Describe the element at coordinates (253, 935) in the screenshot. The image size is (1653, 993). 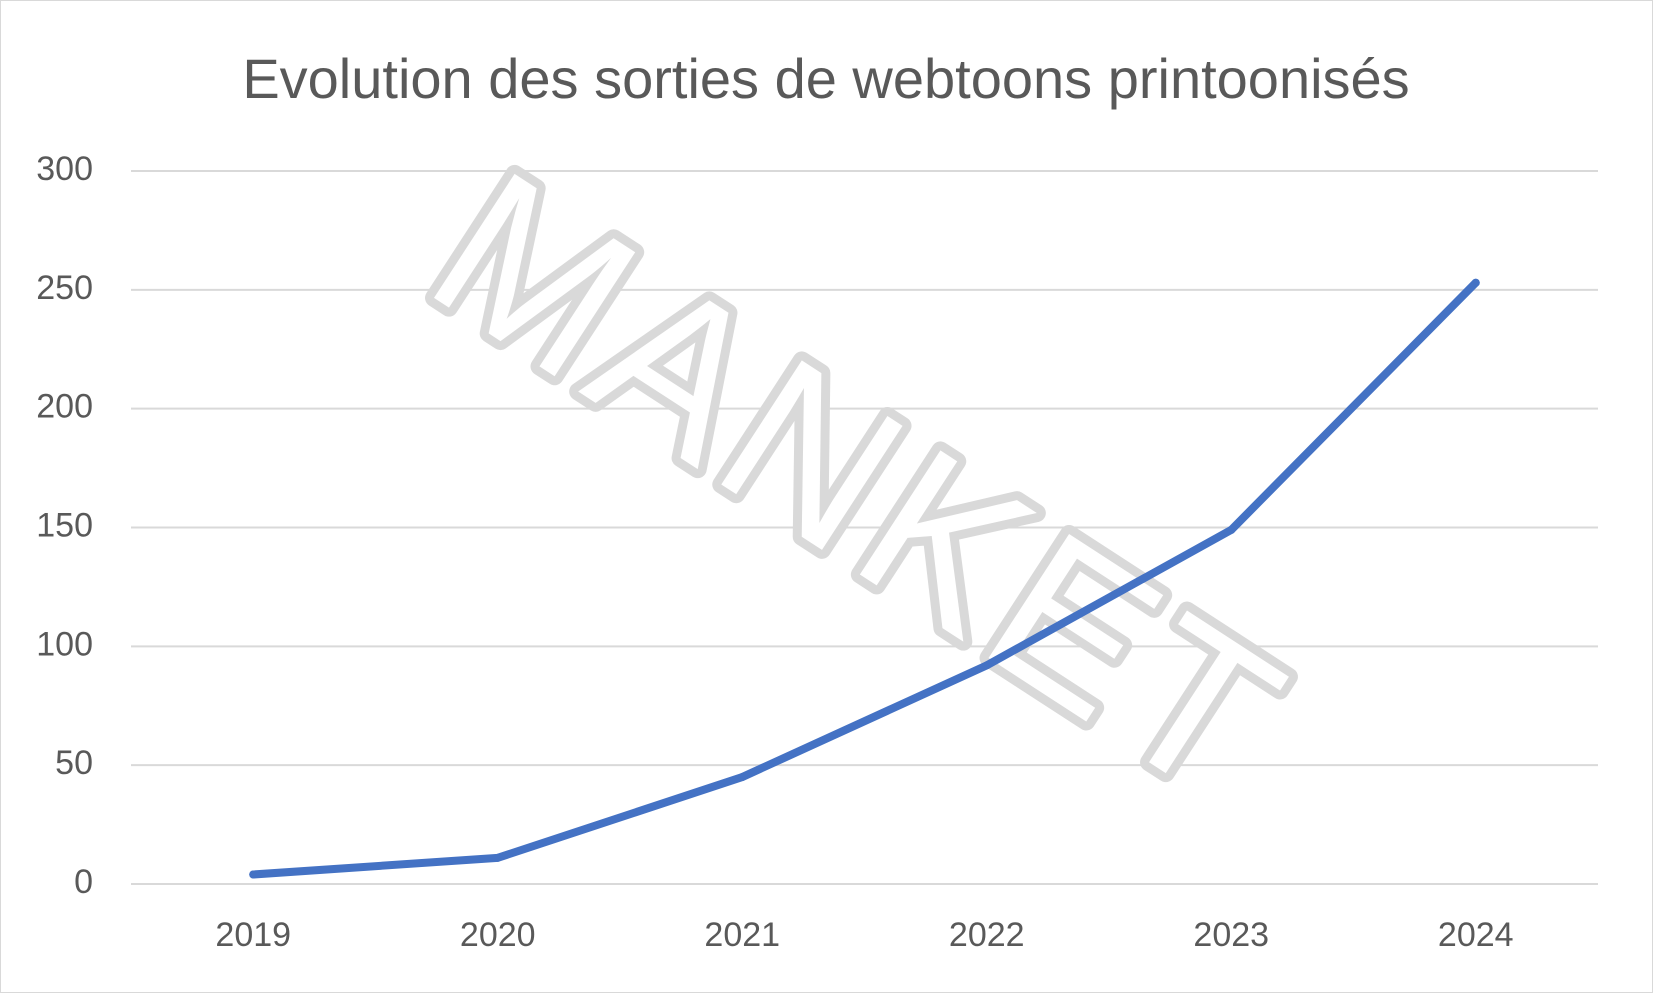
I see `x-tick-label: 2019` at that location.